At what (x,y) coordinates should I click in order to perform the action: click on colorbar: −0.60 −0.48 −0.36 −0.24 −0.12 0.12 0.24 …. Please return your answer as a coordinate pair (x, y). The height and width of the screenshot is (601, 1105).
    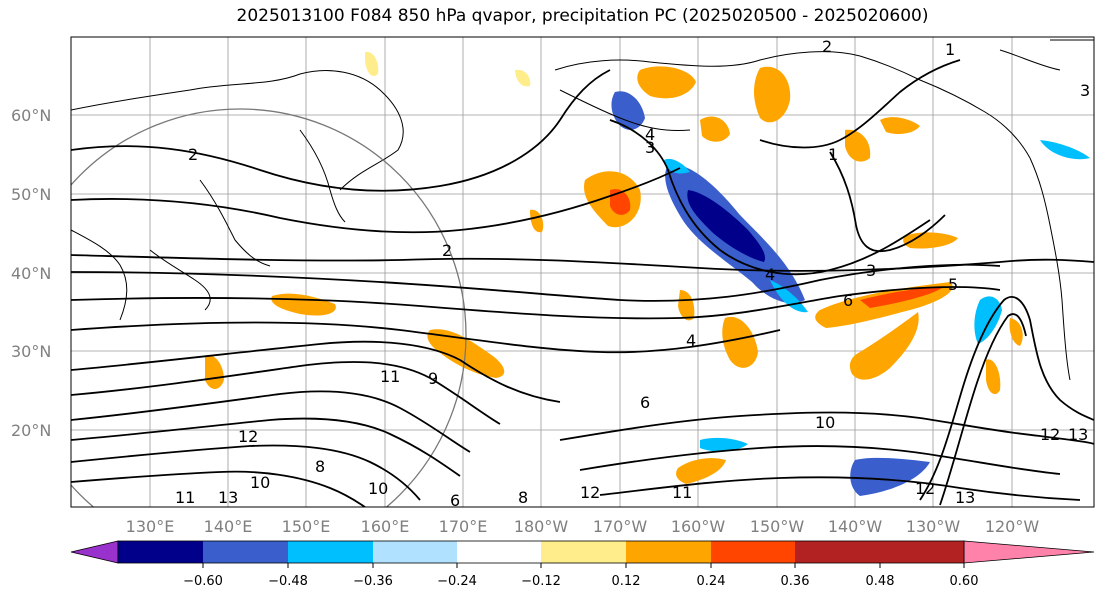
    Looking at the image, I should click on (582, 564).